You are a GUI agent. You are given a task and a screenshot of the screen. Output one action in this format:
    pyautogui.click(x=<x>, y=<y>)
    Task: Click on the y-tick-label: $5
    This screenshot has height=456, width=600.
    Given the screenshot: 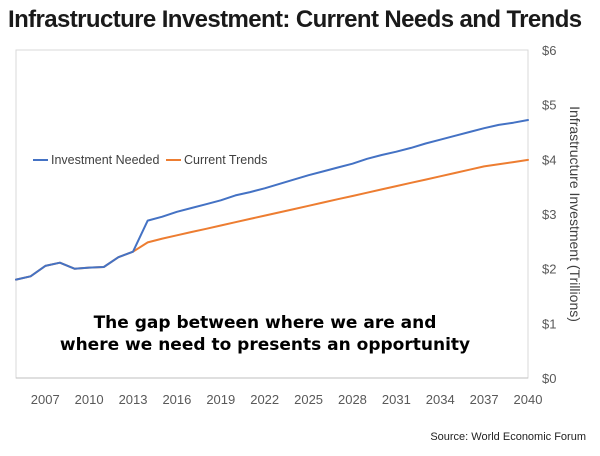 What is the action you would take?
    pyautogui.click(x=549, y=105)
    